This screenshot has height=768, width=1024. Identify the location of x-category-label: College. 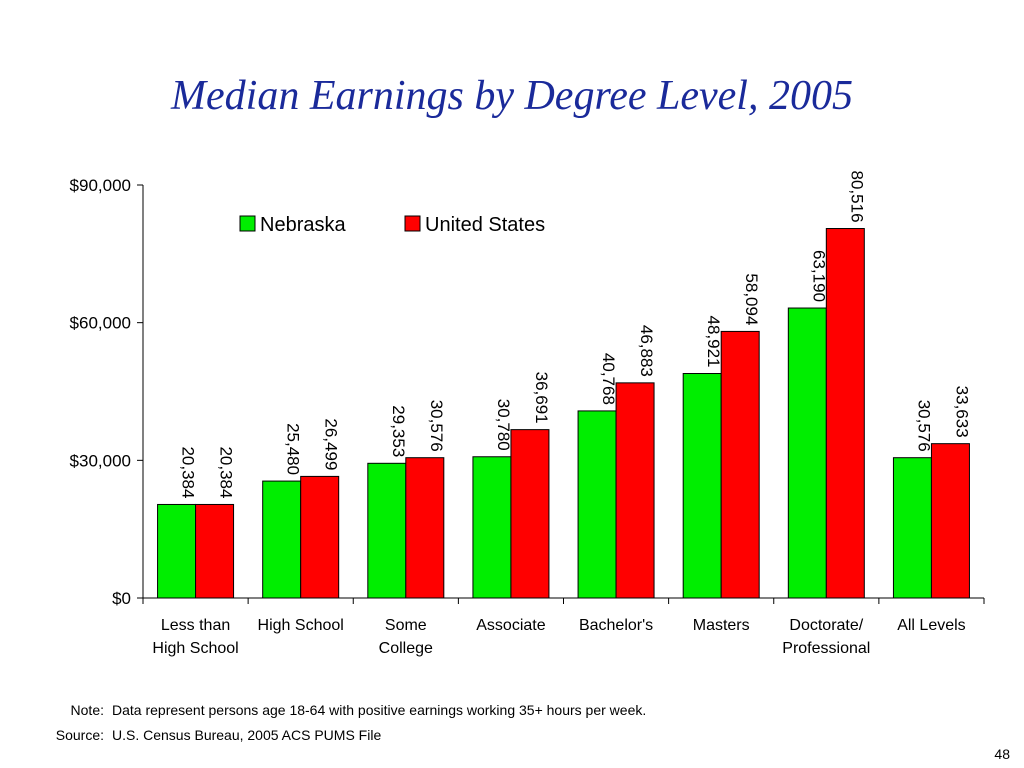
(406, 648).